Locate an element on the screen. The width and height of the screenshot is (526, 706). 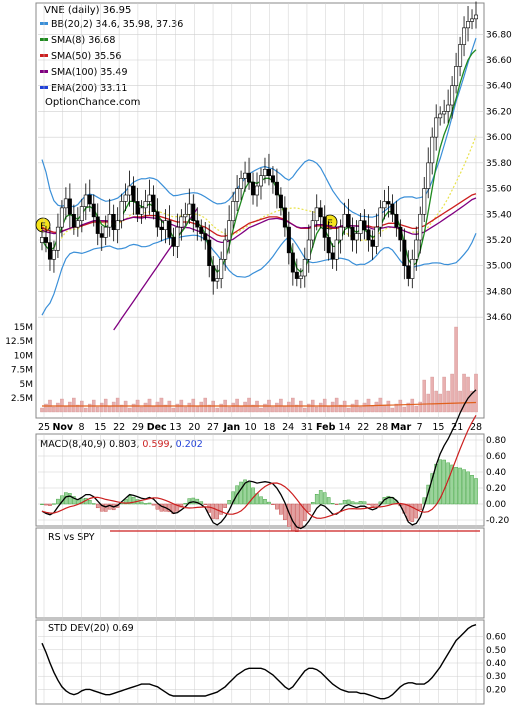
rs-header-label: RS vs SPY is located at coordinates (71, 537).